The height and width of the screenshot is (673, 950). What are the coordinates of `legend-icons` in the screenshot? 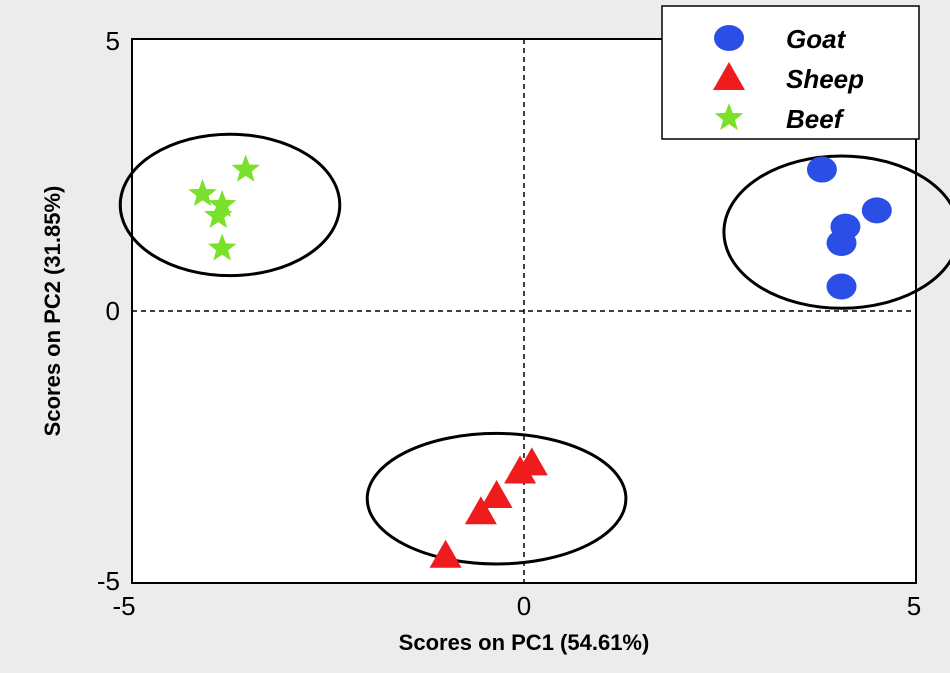 It's located at (729, 78).